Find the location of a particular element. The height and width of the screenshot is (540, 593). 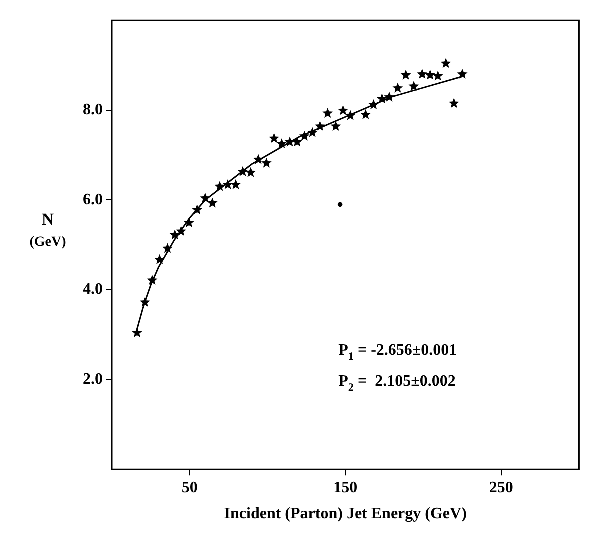

y-tick-label: 4.0 is located at coordinates (93, 289).